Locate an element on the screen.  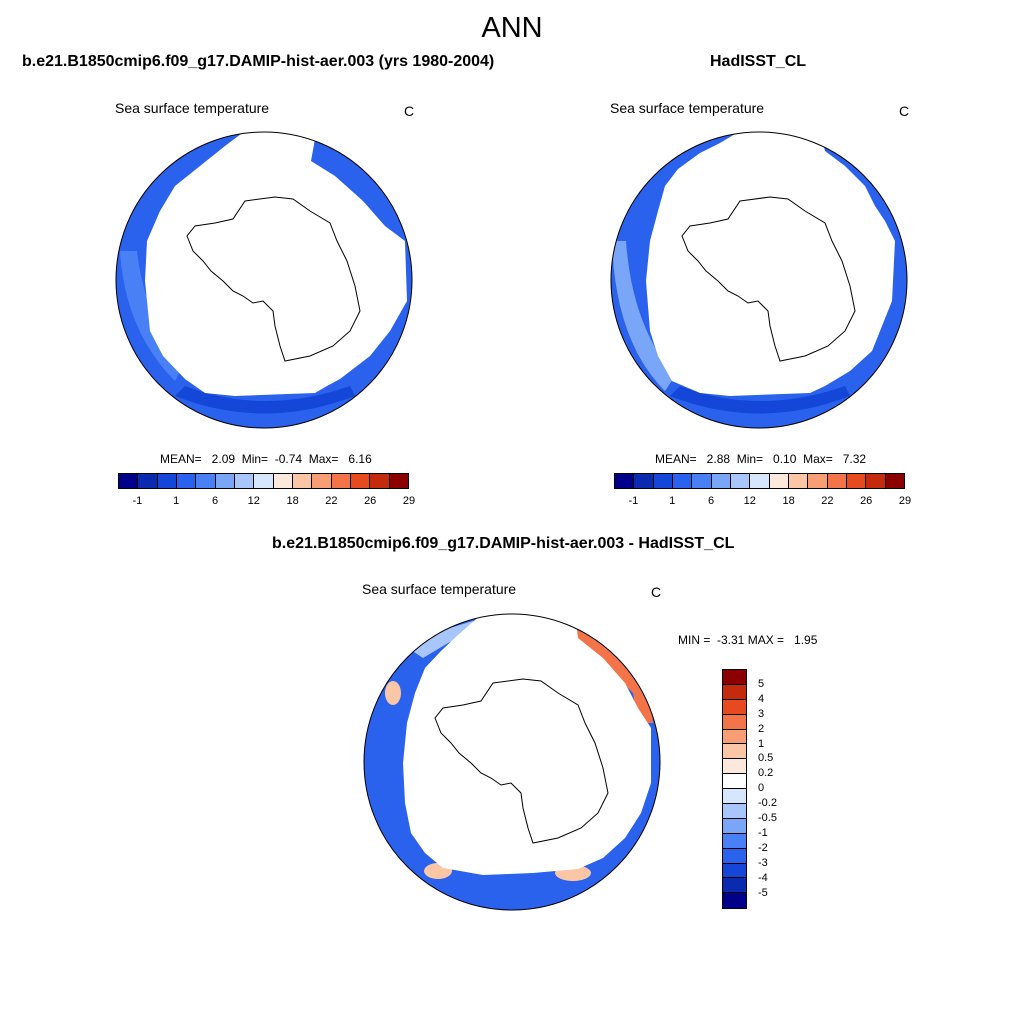
panel2-map-border is located at coordinates (759, 280).